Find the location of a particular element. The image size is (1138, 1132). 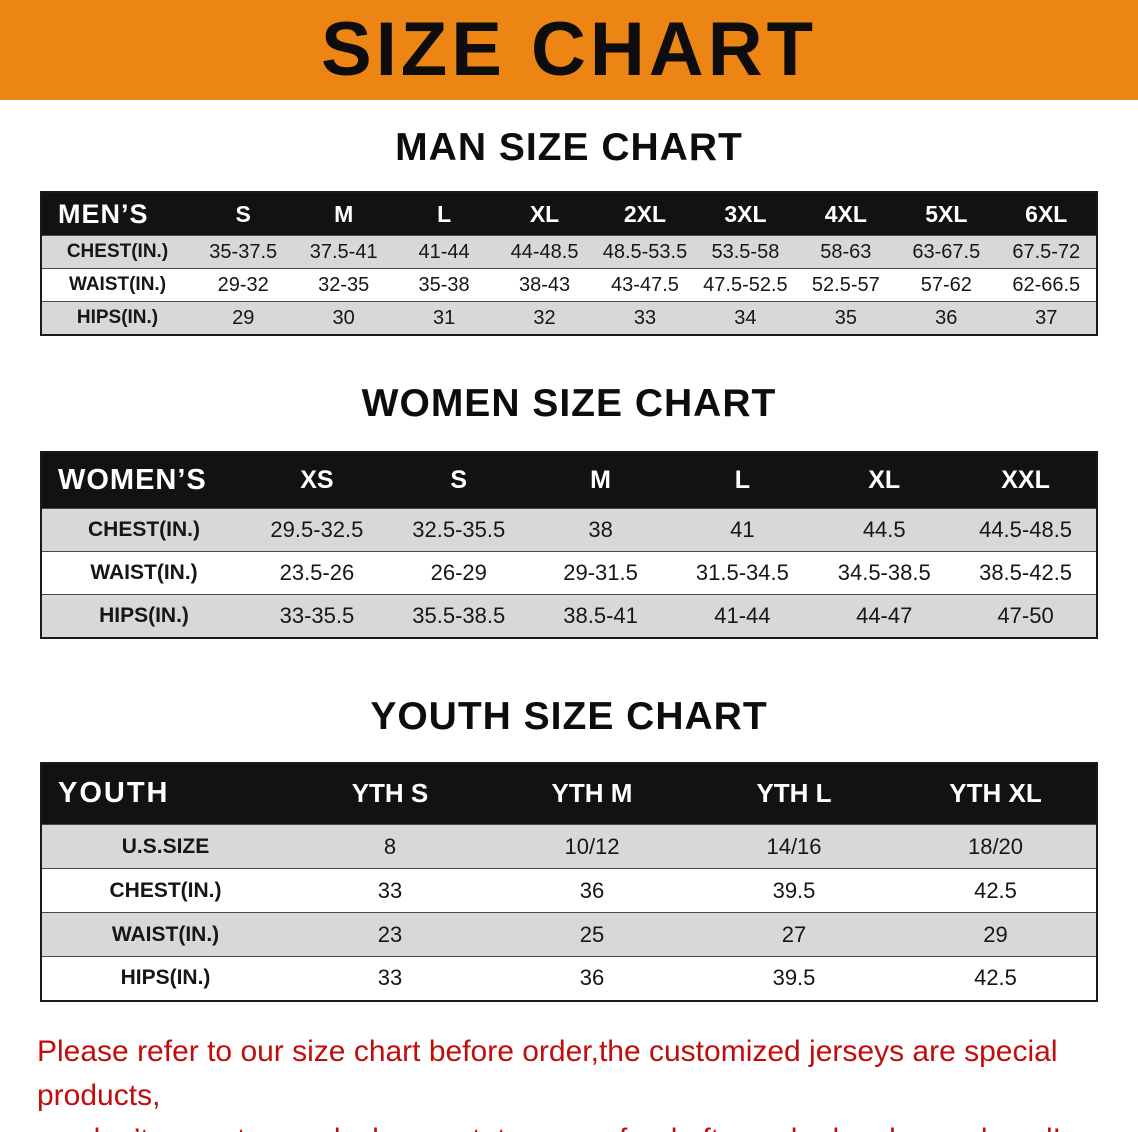

size-cell: 63-67.5 is located at coordinates (946, 252).